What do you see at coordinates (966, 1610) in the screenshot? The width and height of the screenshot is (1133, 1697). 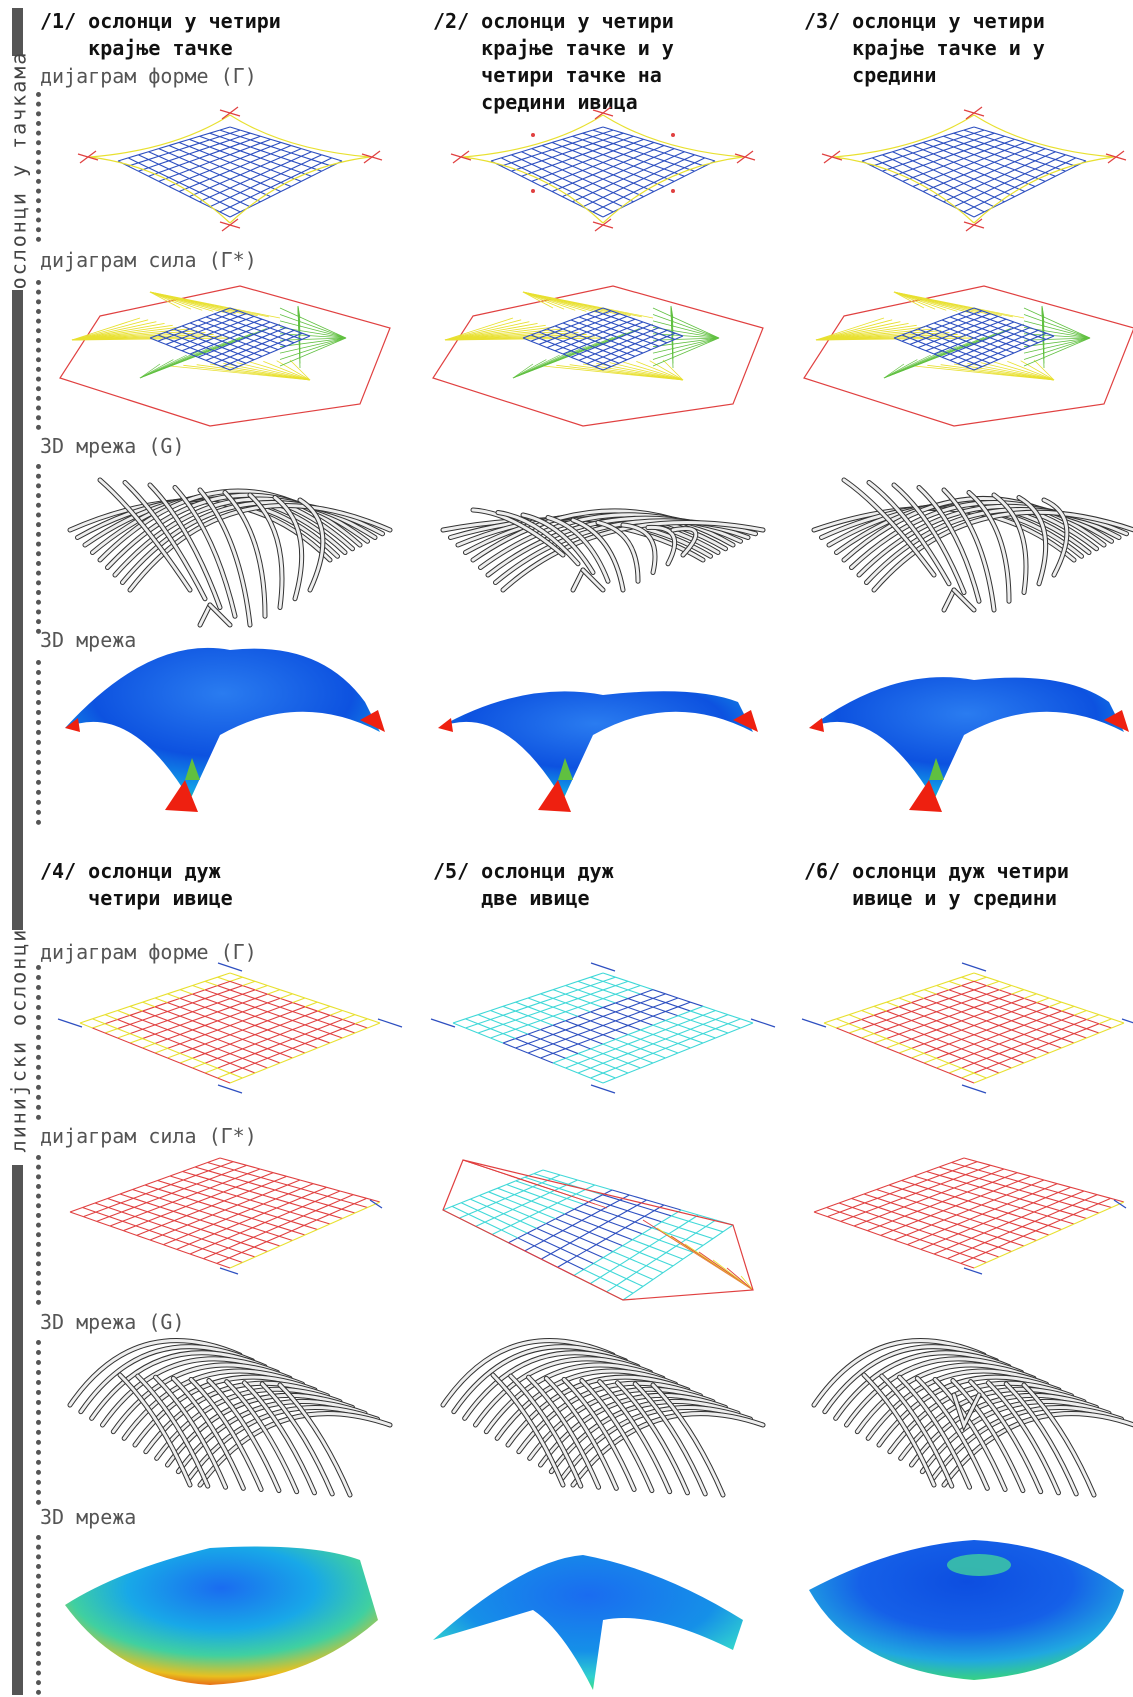 I see `shell-surface` at bounding box center [966, 1610].